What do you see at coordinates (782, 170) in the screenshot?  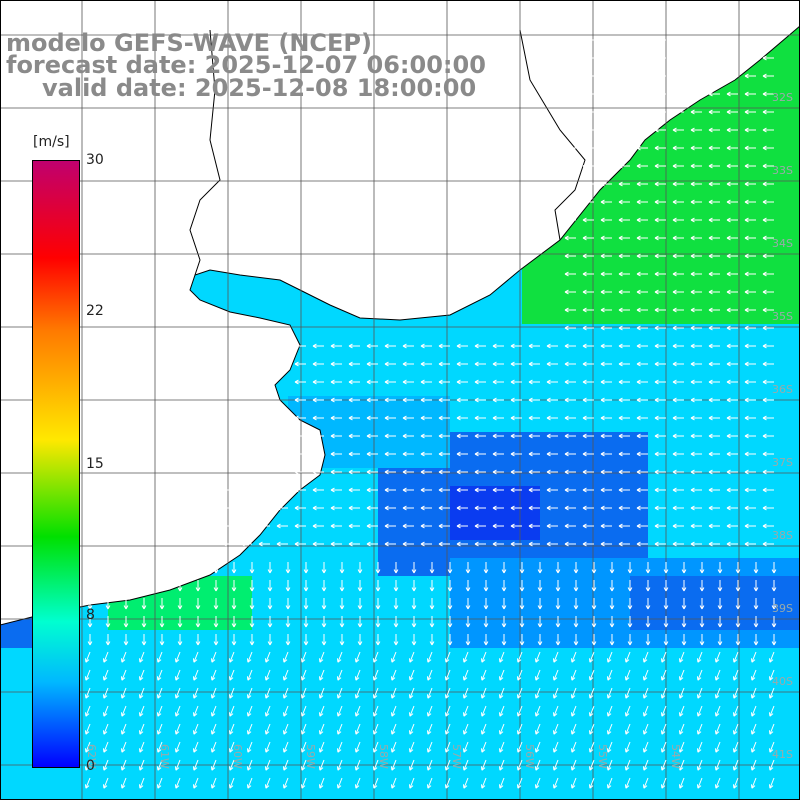 I see `latitude-label: 33S` at bounding box center [782, 170].